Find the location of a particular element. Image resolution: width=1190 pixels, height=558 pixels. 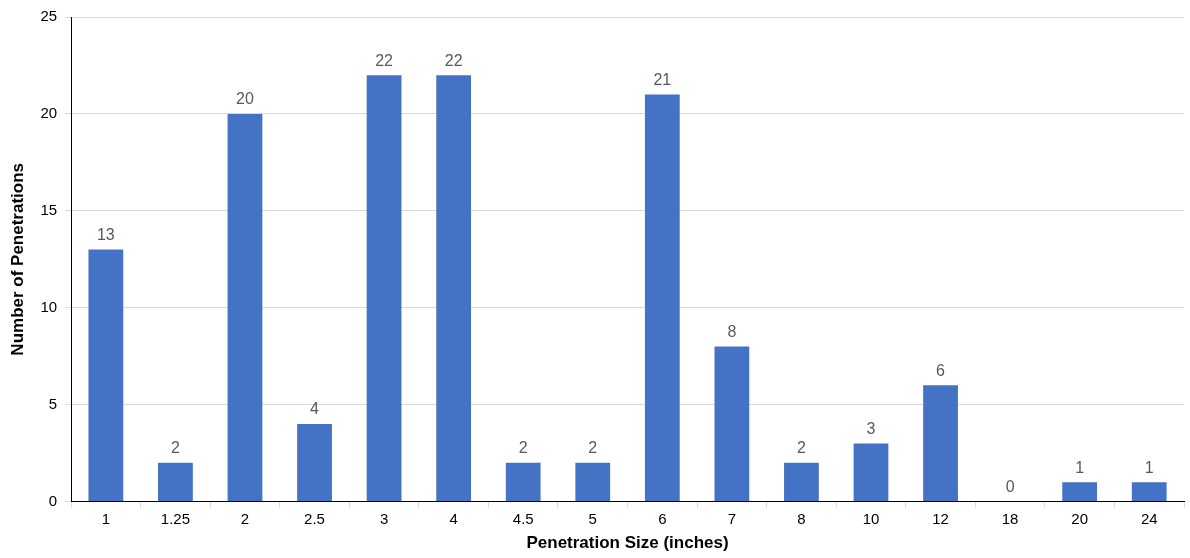

data-label: 21 is located at coordinates (662, 79).